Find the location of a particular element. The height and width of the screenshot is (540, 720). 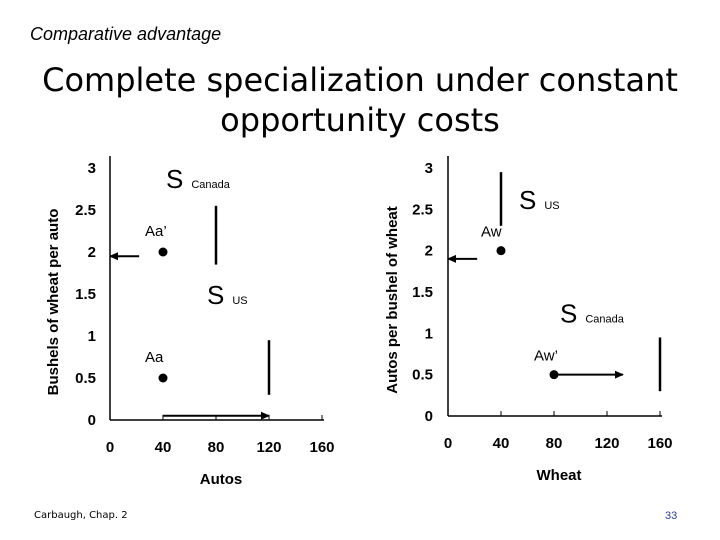

point-label: Aw’ is located at coordinates (546, 356).